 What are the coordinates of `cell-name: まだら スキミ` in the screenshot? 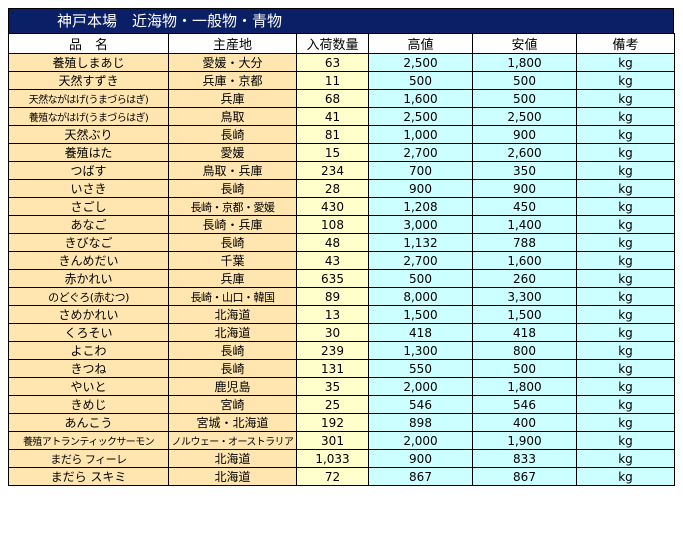 It's located at (88, 476).